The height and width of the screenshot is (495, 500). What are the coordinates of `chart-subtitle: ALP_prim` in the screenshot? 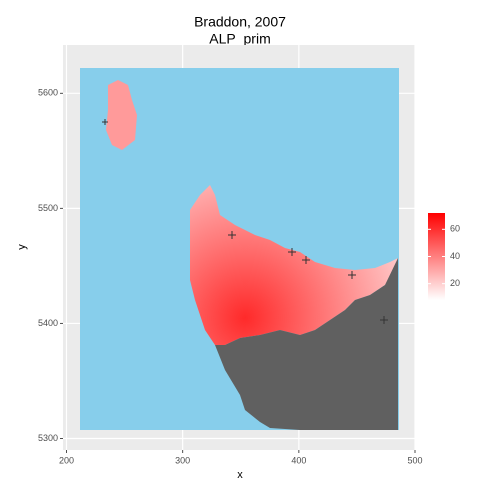 It's located at (239, 39).